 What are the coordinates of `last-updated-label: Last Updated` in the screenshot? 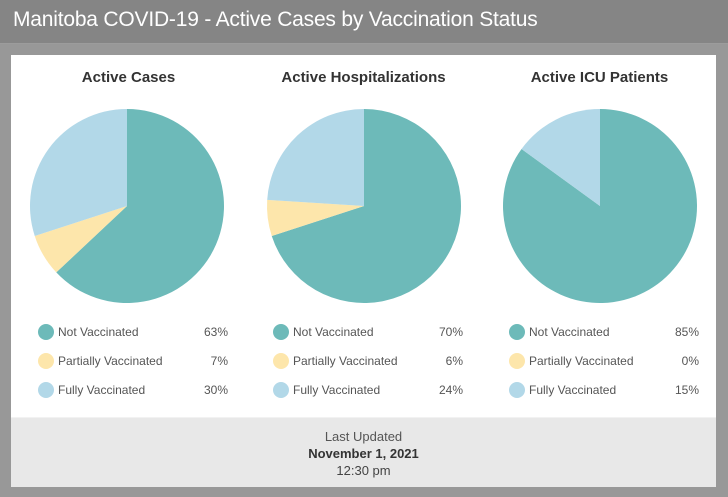 It's located at (363, 436).